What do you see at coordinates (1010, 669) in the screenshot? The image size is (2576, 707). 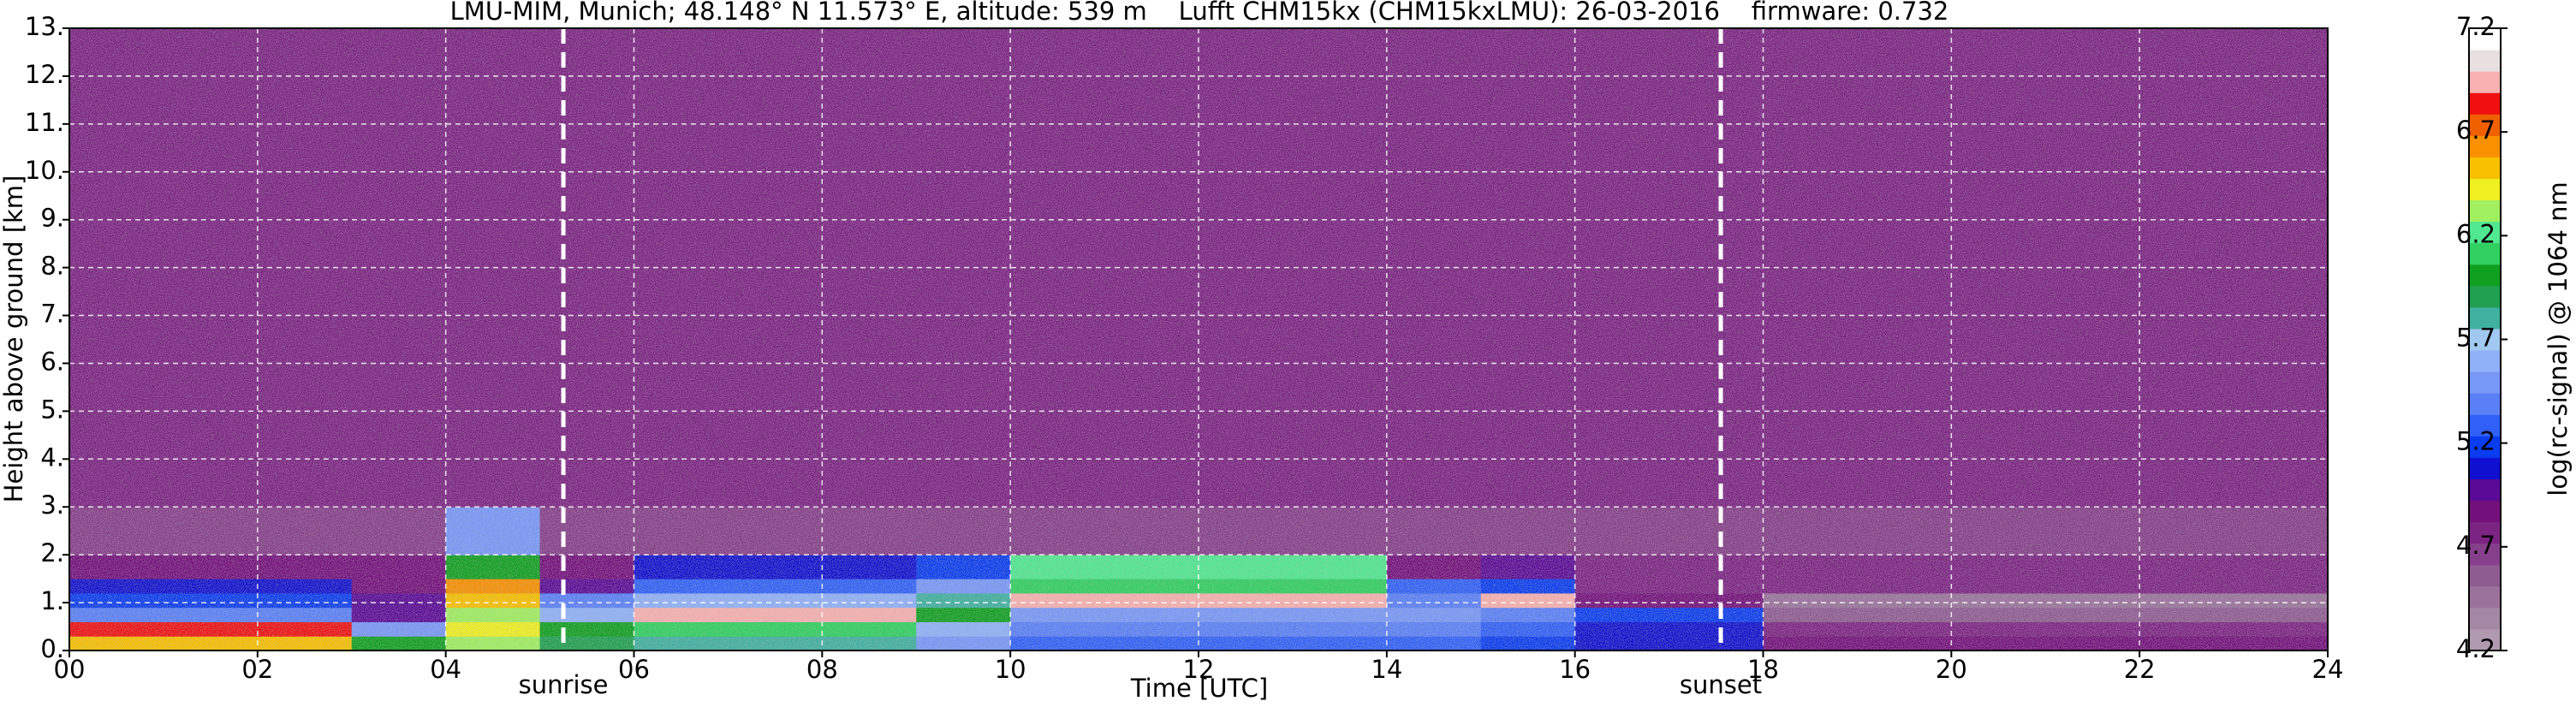 I see `x-tick-label: 10` at bounding box center [1010, 669].